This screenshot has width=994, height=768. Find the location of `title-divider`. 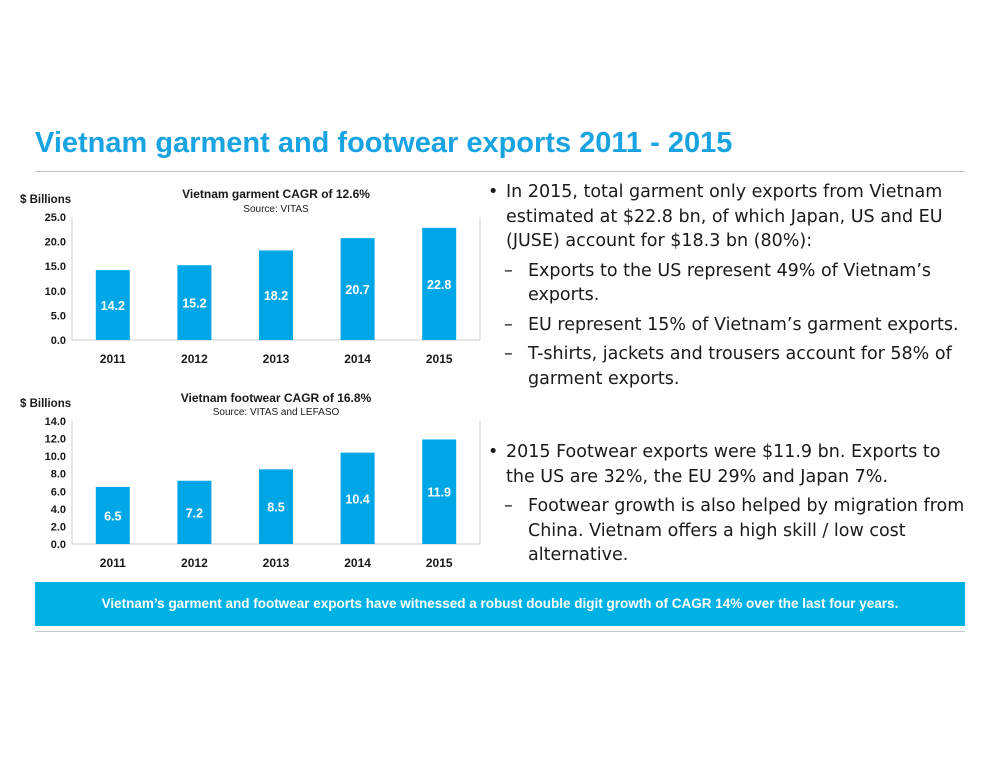

title-divider is located at coordinates (500, 171).